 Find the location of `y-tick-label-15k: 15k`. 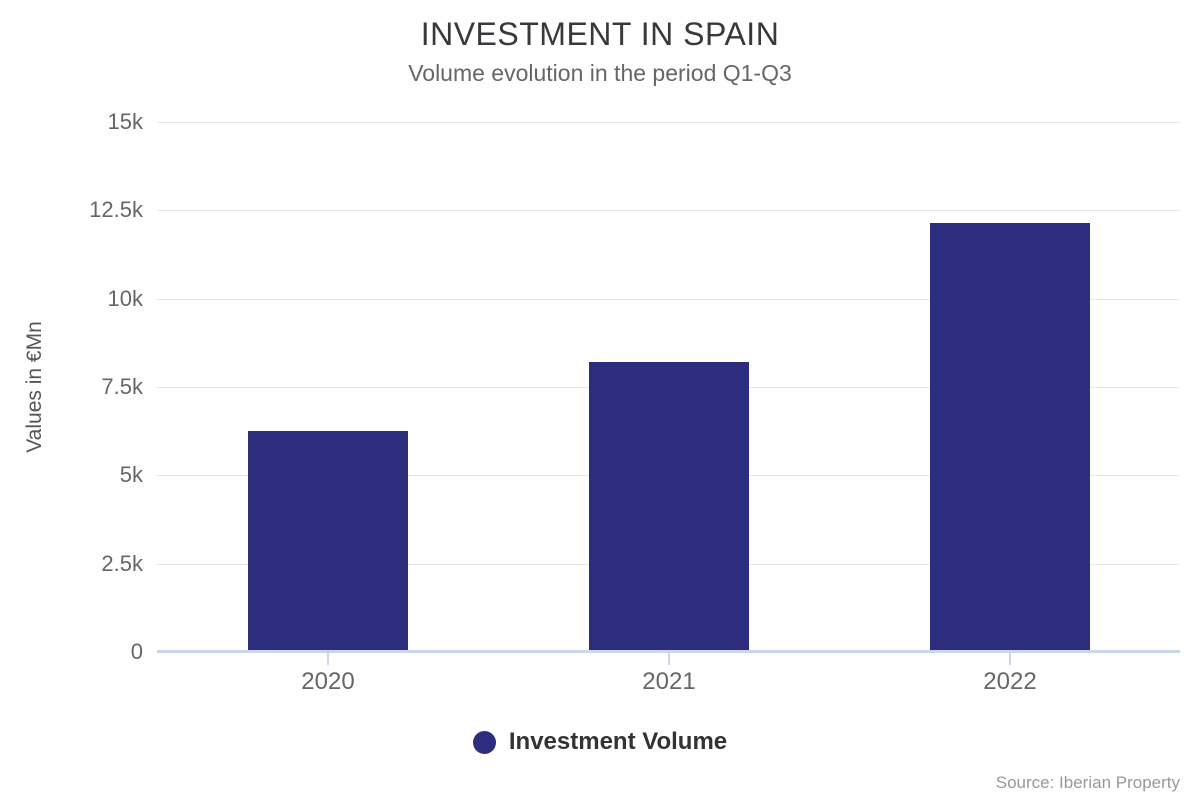

y-tick-label-15k: 15k is located at coordinates (125, 121).